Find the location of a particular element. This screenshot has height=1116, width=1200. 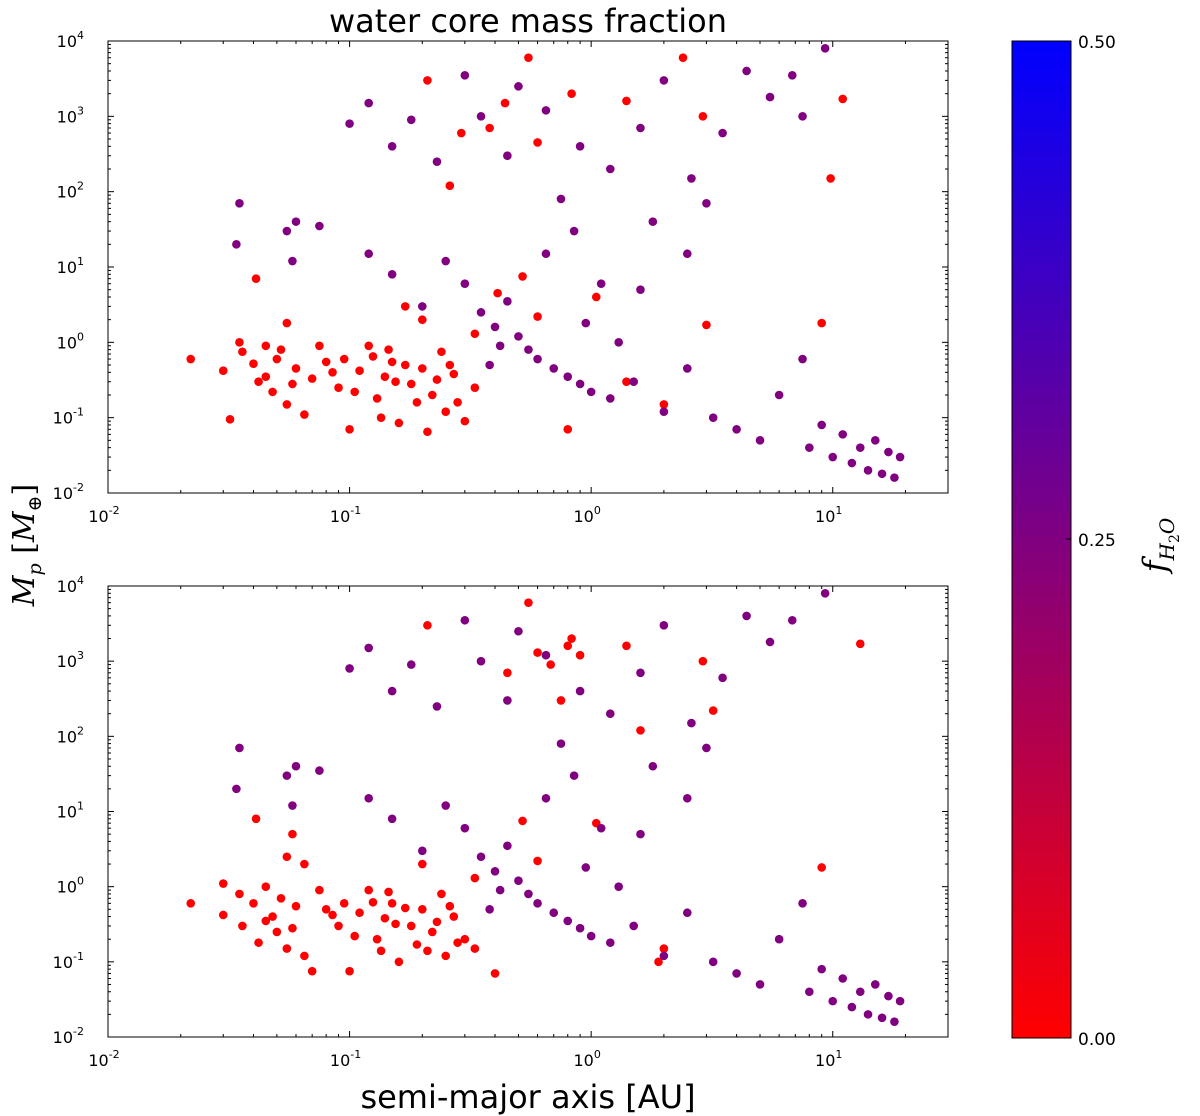

colorbar: 0.50 0.25 0.00 fH2O is located at coordinates (1097, 541).